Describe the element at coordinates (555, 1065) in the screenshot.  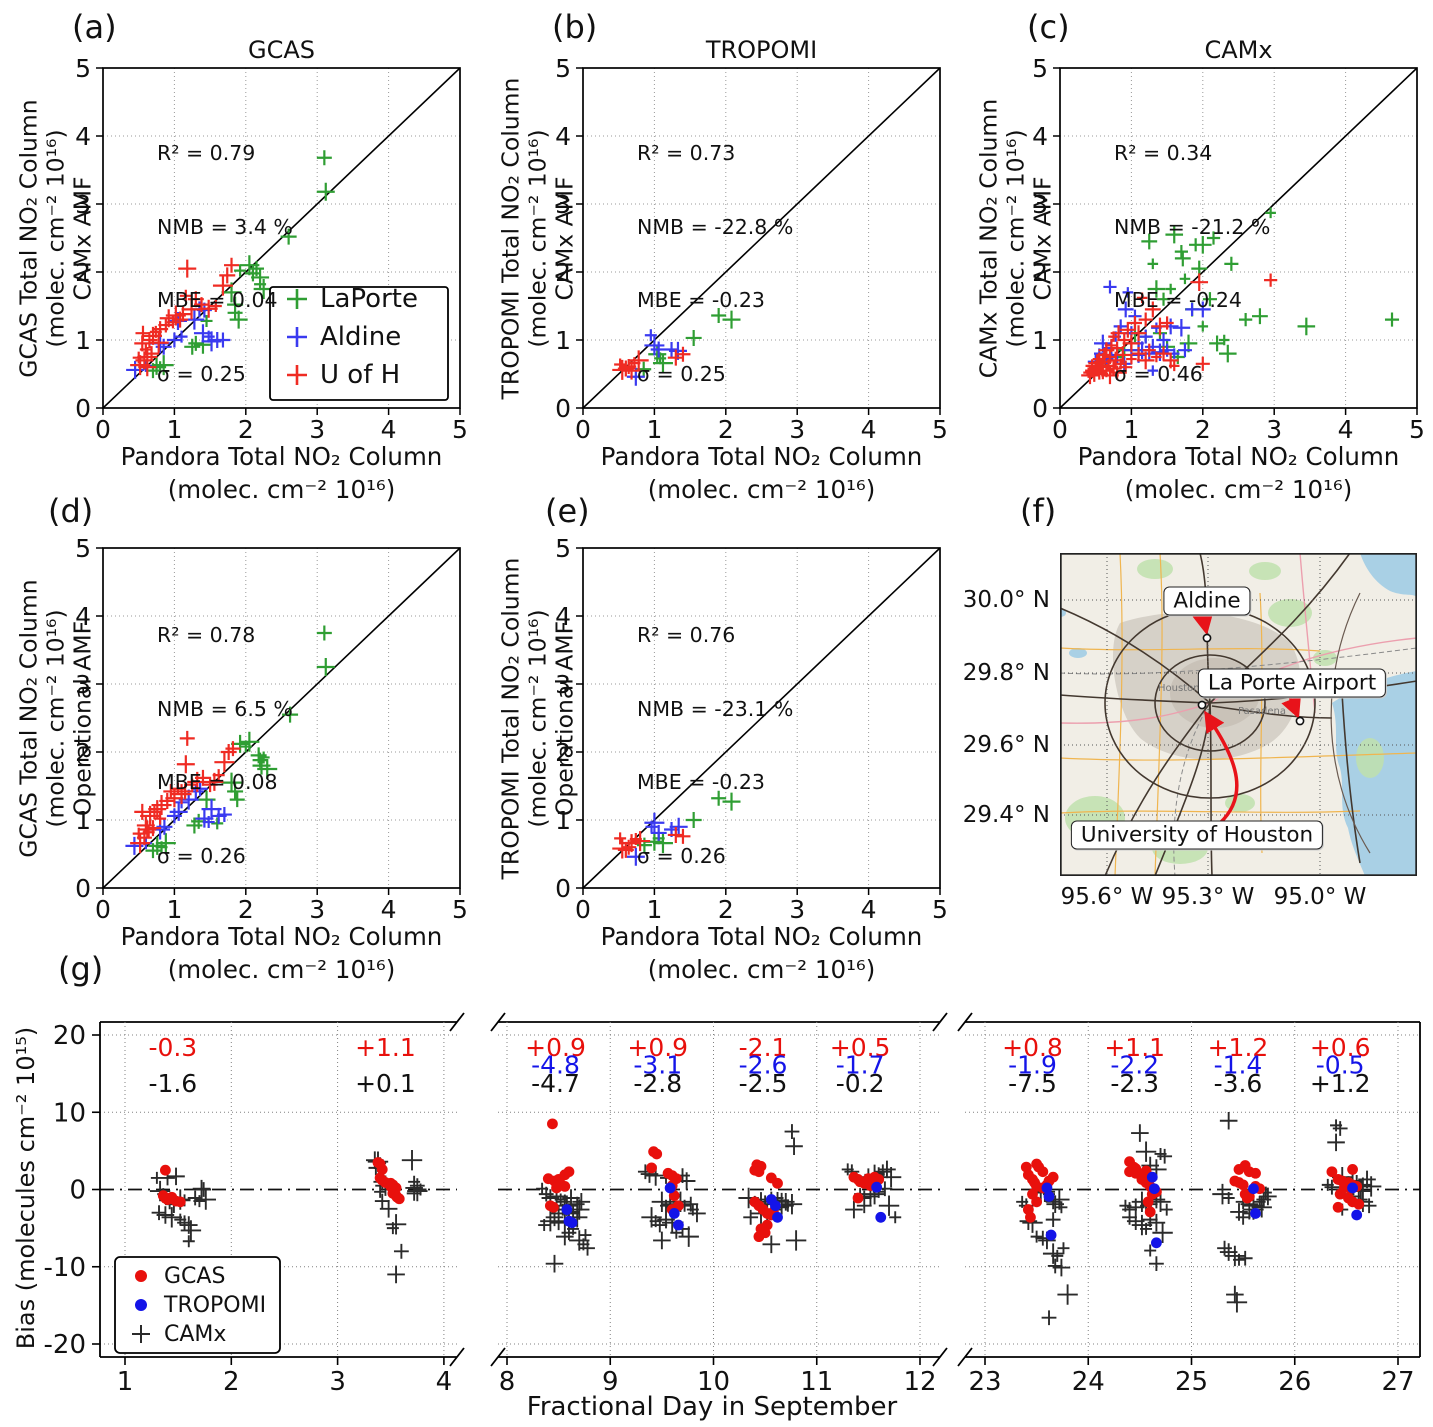
I see `bias-annotation-tropomi: -4.8` at that location.